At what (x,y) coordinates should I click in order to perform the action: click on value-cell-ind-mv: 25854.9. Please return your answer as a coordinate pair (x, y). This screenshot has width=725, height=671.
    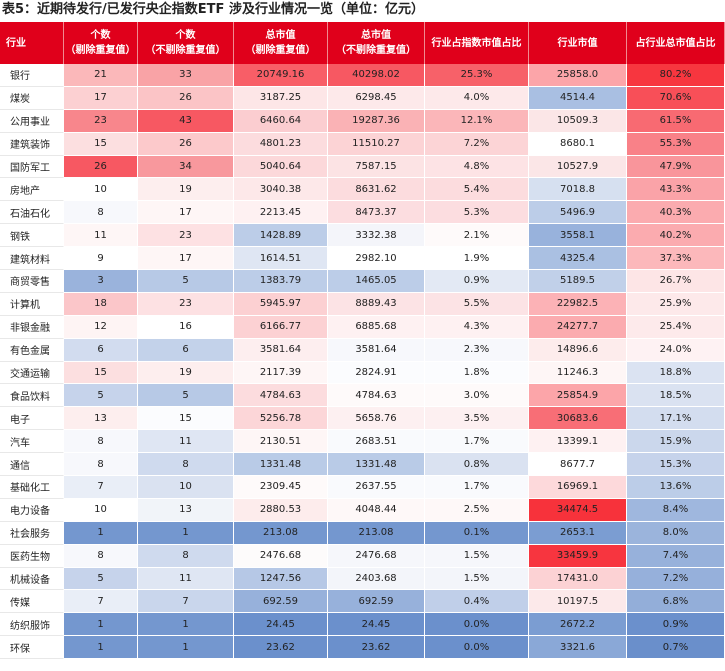
    Looking at the image, I should click on (578, 396).